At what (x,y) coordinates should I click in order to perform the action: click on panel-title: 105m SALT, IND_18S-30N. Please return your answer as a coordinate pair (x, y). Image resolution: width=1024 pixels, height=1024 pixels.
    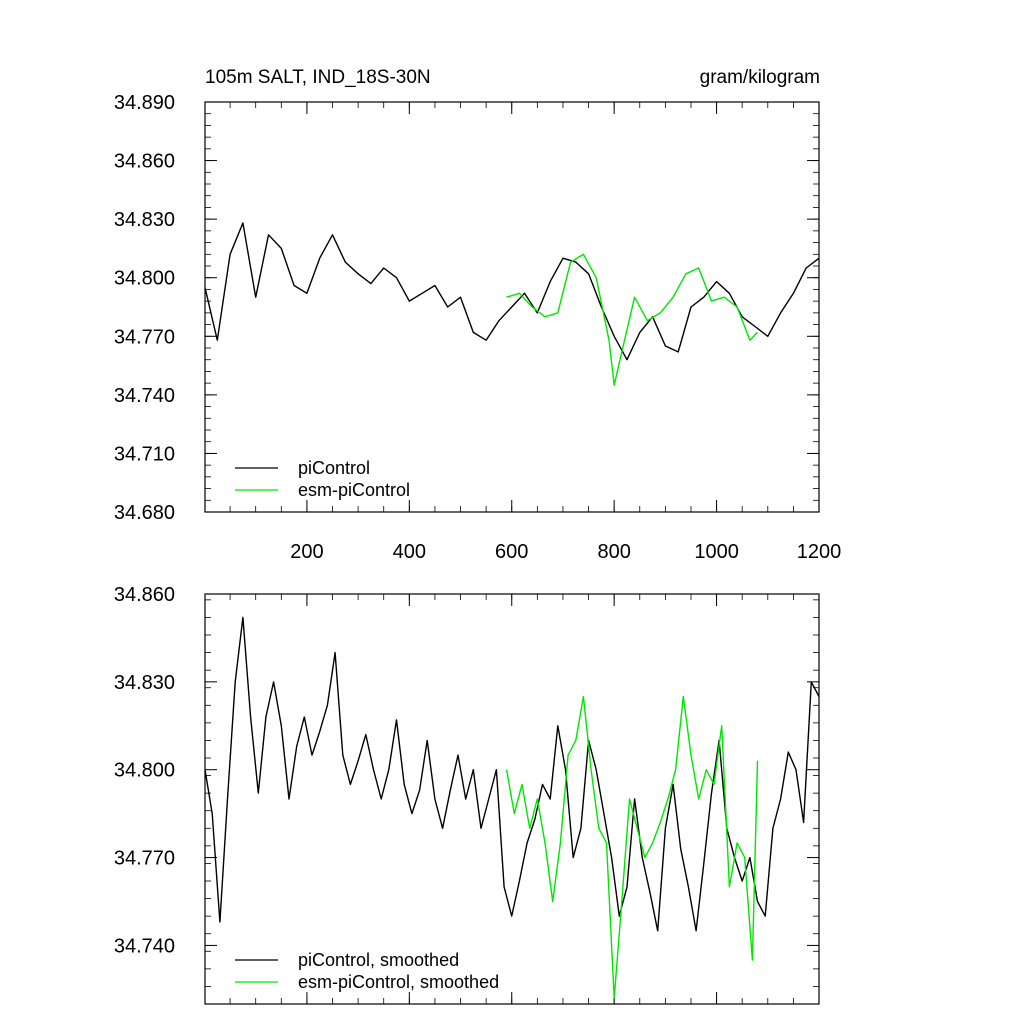
    Looking at the image, I should click on (318, 77).